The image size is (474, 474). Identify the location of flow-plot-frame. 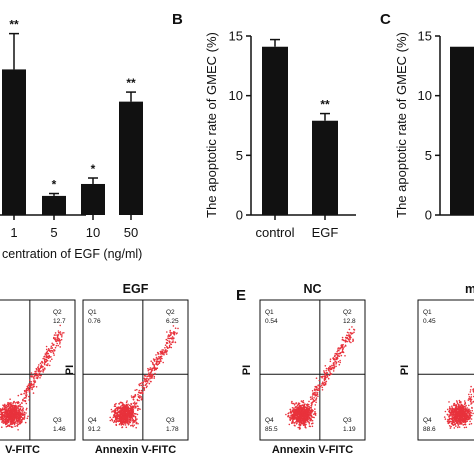
(38, 370).